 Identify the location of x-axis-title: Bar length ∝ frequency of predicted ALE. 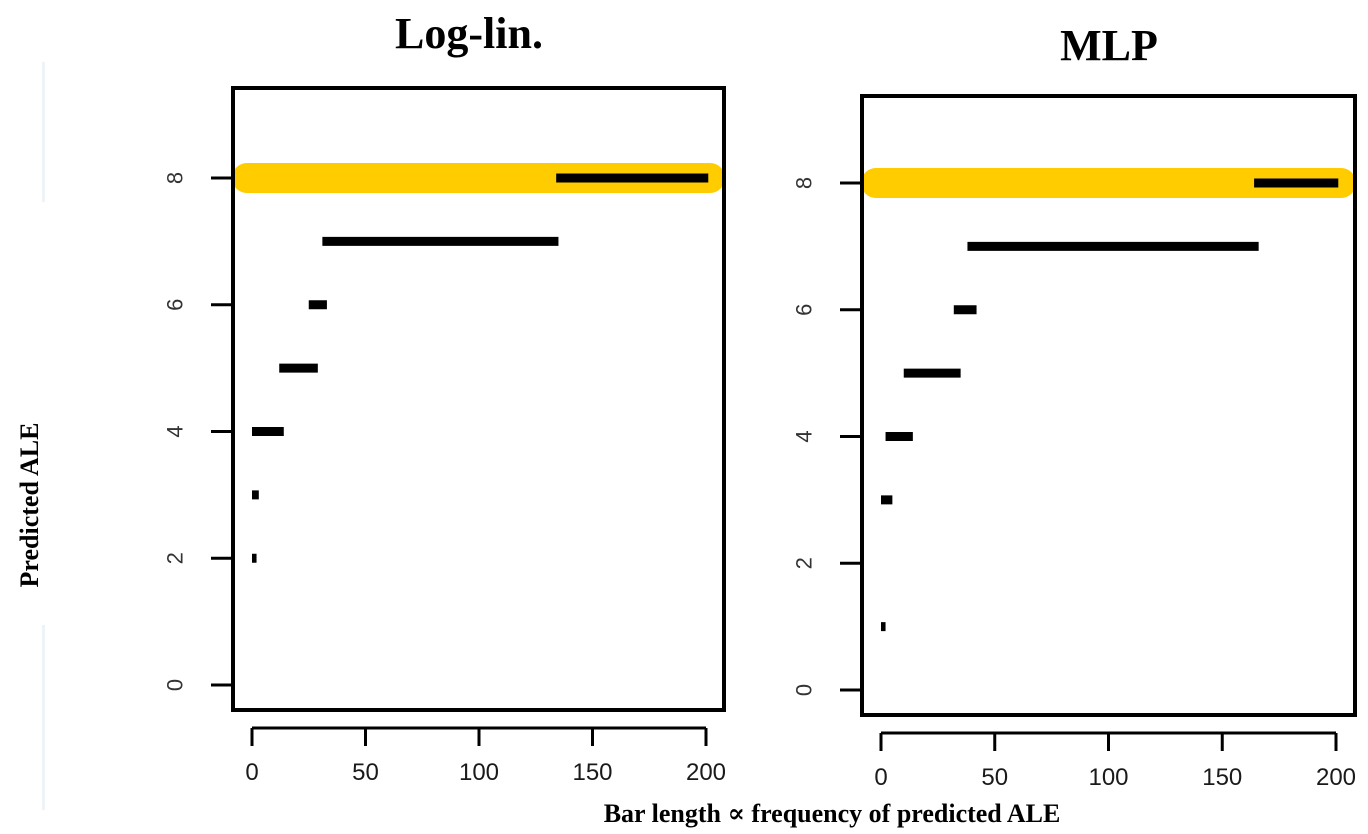
(832, 813).